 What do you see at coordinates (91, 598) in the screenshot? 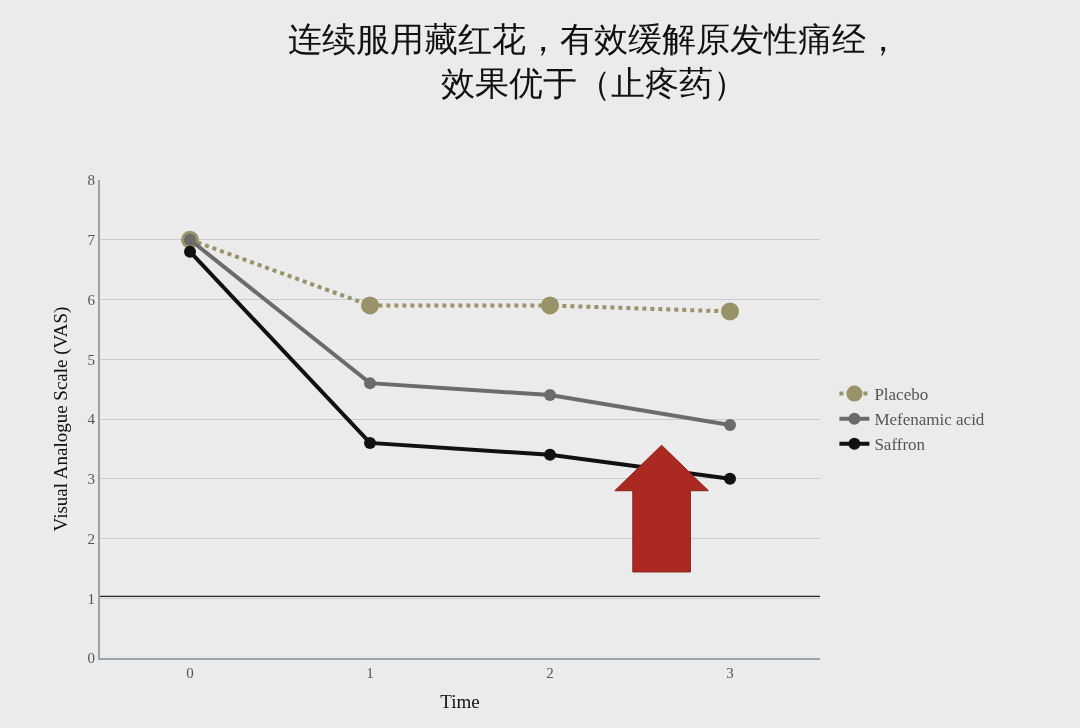
I see `y-tick-label: 1` at bounding box center [91, 598].